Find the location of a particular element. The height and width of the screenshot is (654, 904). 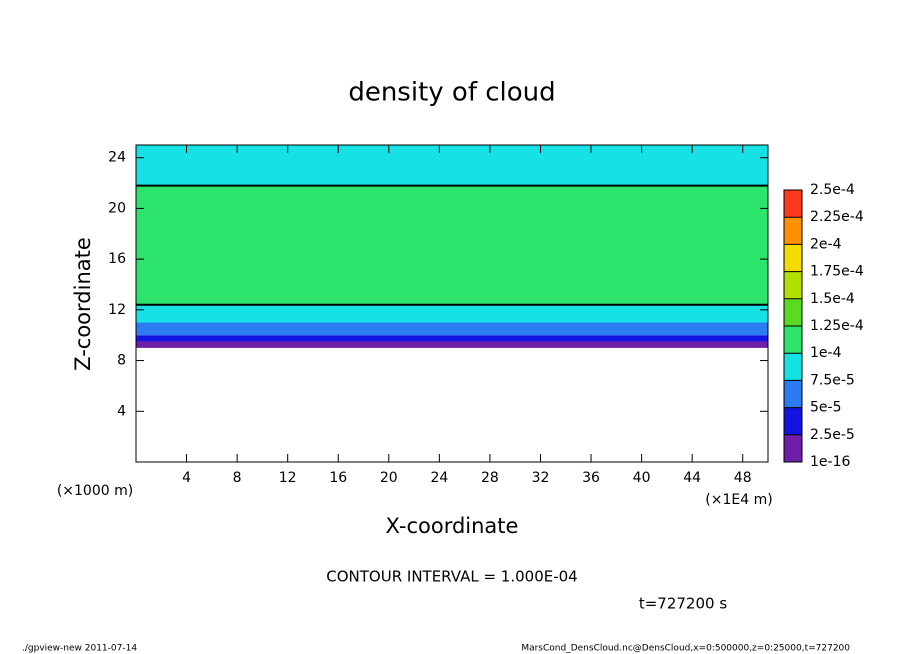

y-tick-label: 4 is located at coordinates (121, 411).